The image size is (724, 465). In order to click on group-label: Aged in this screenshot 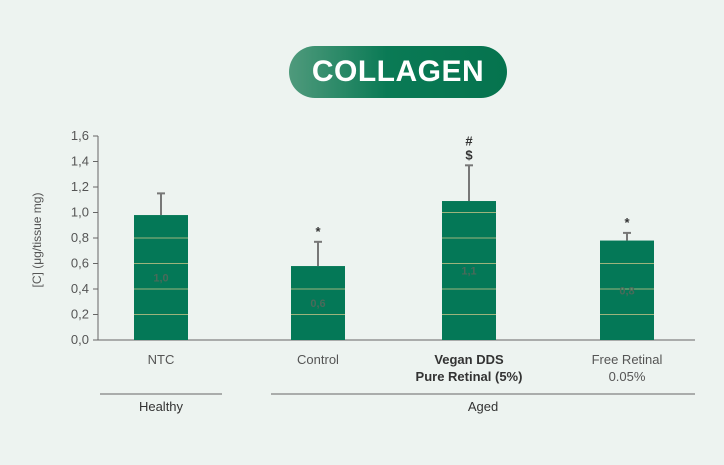, I will do `click(483, 406)`.